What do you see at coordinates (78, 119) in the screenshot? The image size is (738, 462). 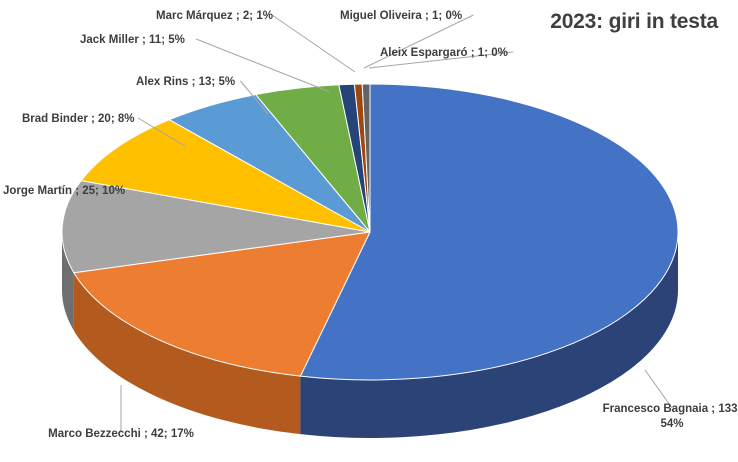 I see `data-label: Brad Binder ; 20; 8%` at bounding box center [78, 119].